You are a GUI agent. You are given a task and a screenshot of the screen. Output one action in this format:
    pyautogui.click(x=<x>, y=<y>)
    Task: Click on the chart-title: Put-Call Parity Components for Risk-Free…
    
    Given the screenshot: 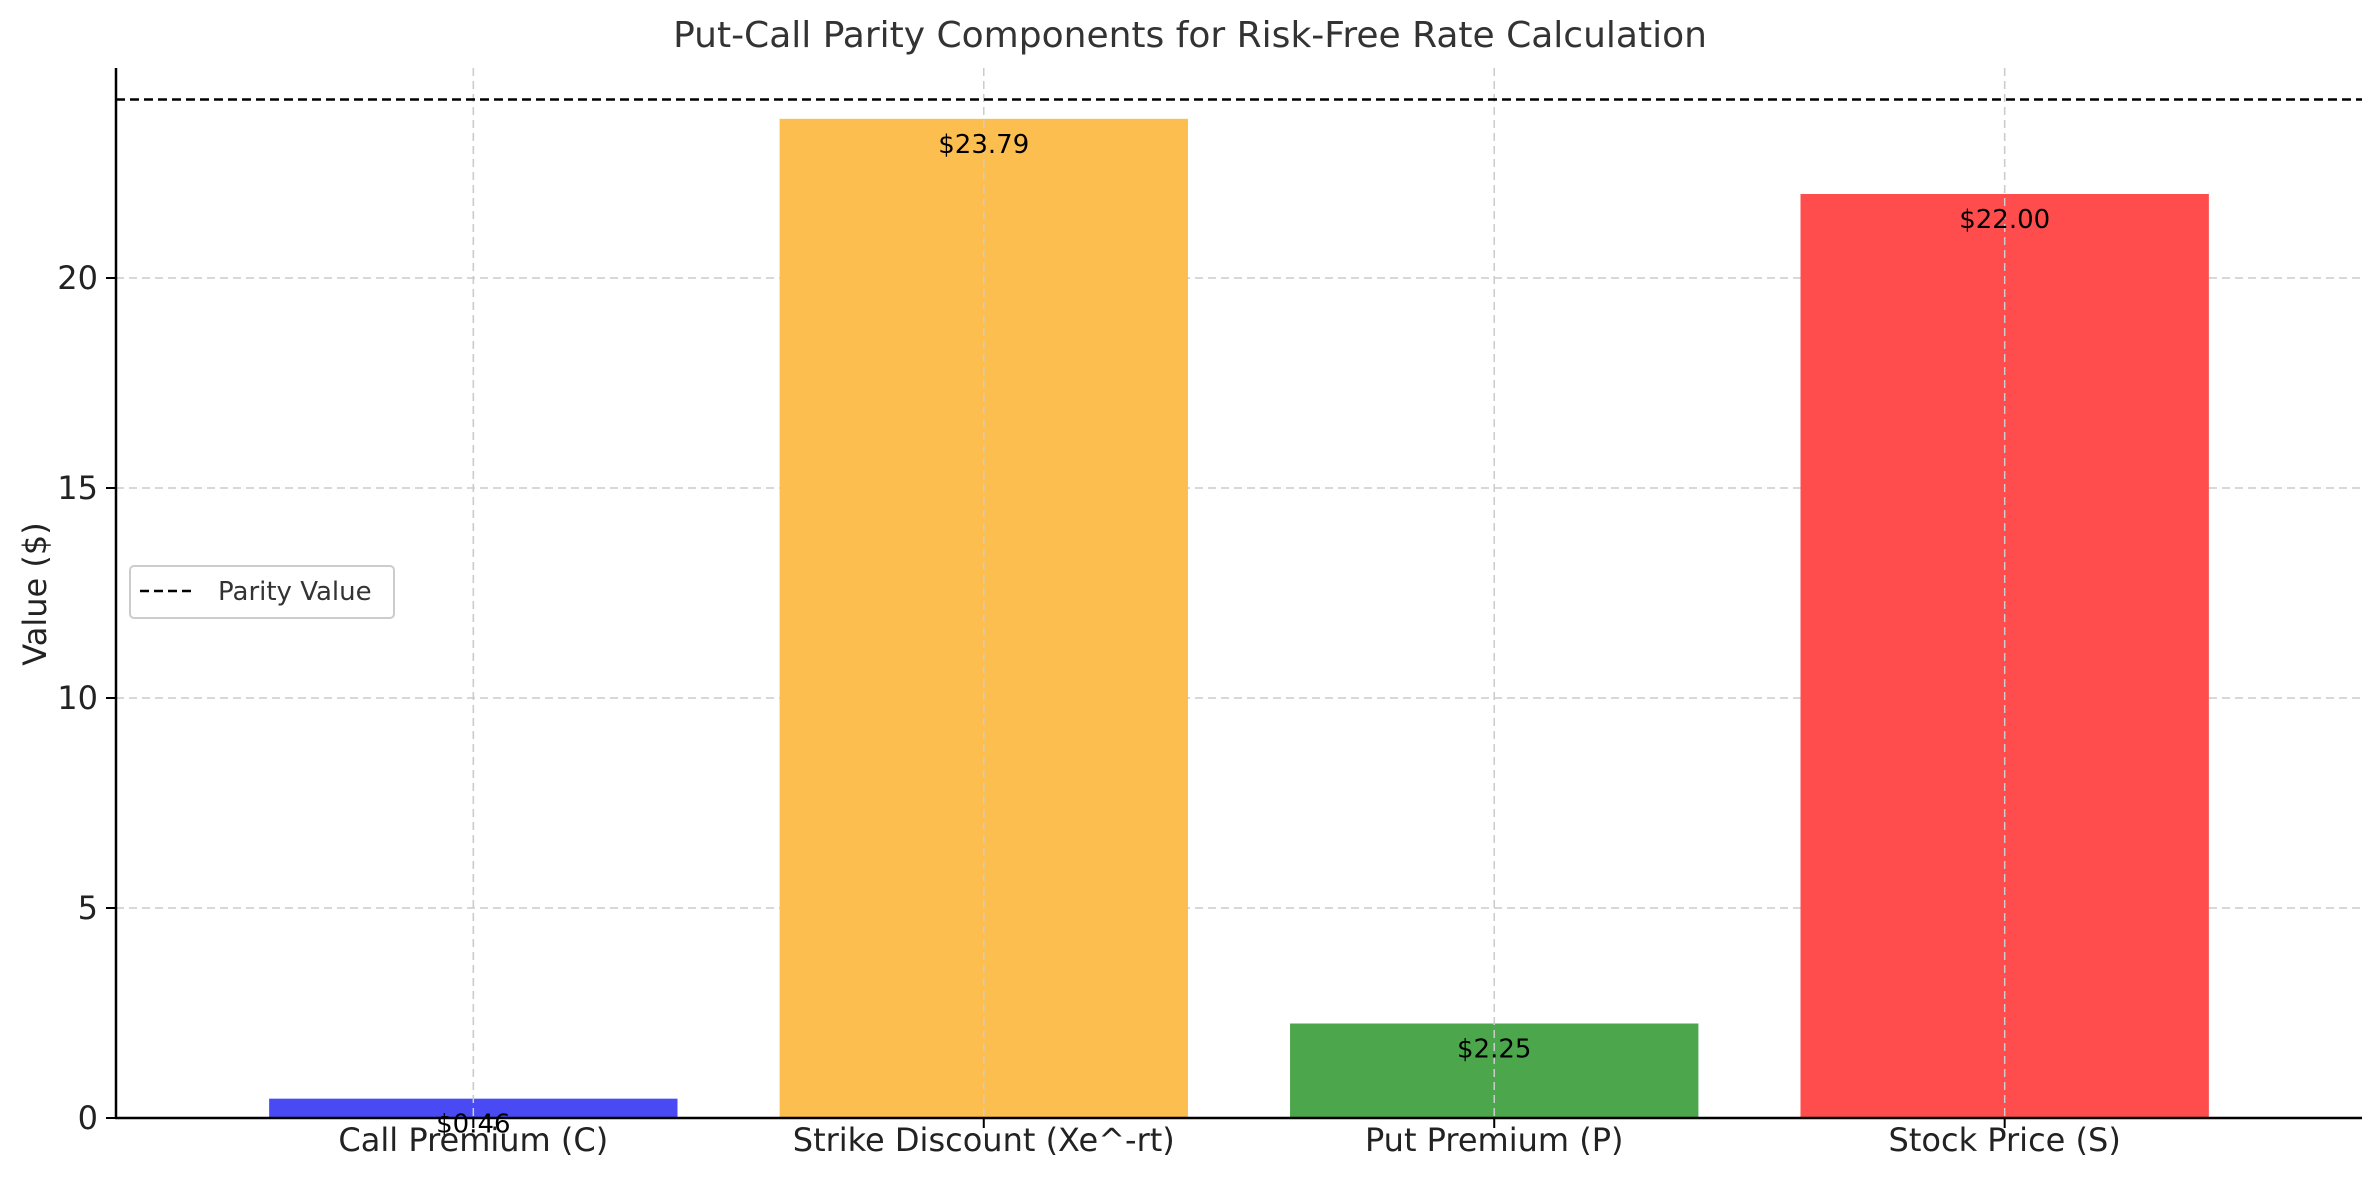 What is the action you would take?
    pyautogui.click(x=1190, y=35)
    